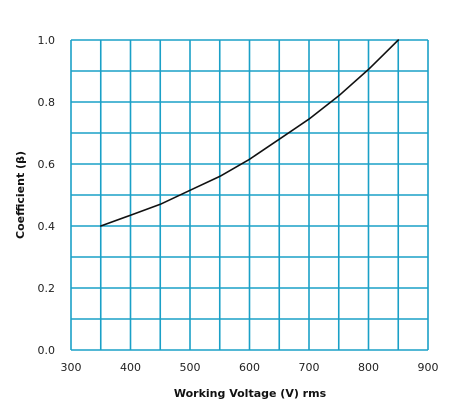 The image size is (450, 417). I want to click on x-axis-ticks: 300 400 500 600 700 800 900, so click(250, 367).